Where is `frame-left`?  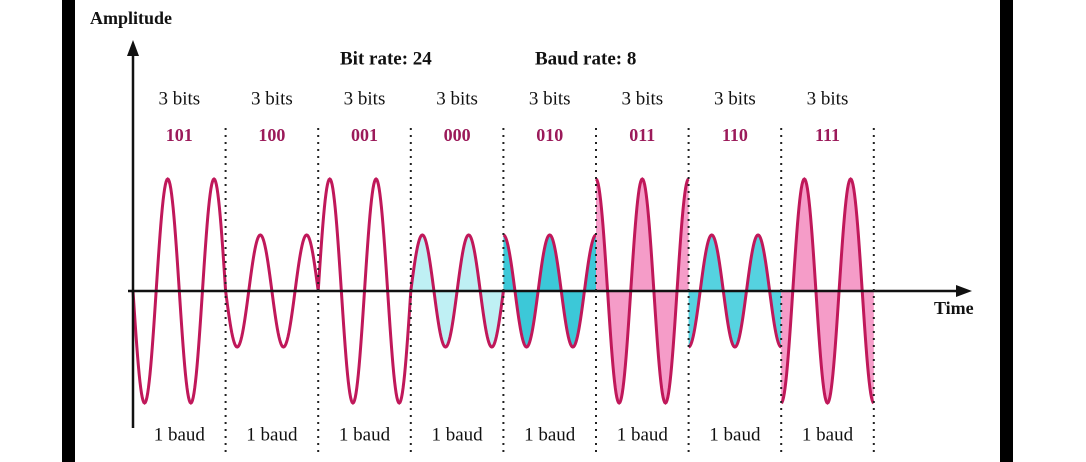
frame-left is located at coordinates (68, 231).